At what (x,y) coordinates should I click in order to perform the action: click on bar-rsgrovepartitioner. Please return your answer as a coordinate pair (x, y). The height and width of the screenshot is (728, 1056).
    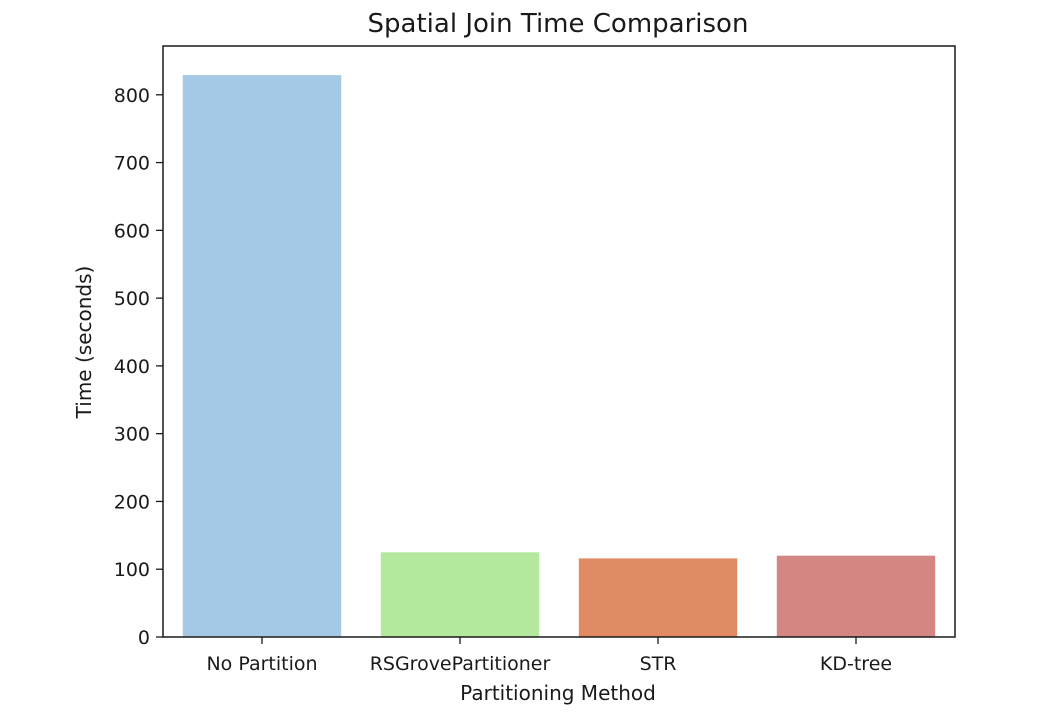
    Looking at the image, I should click on (460, 594).